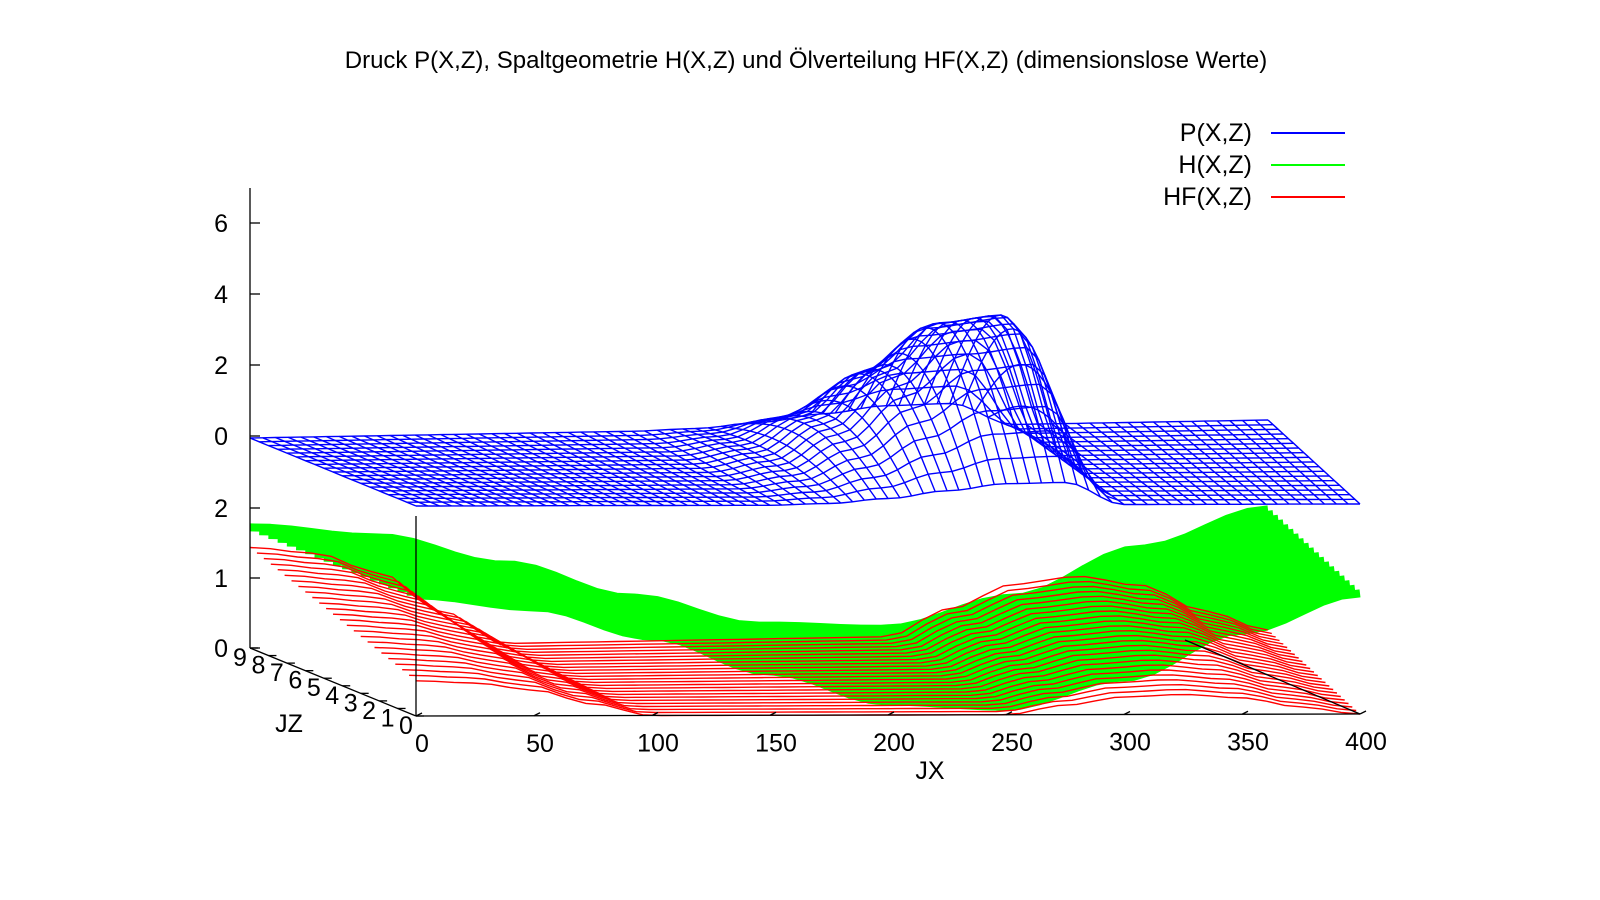  Describe the element at coordinates (277, 673) in the screenshot. I see `depth-tick-label: 7` at that location.